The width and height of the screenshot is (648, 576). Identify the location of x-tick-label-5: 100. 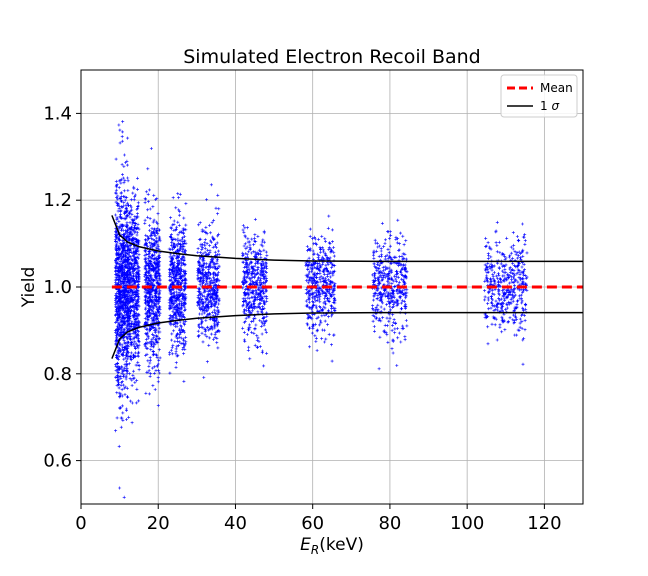
(467, 523).